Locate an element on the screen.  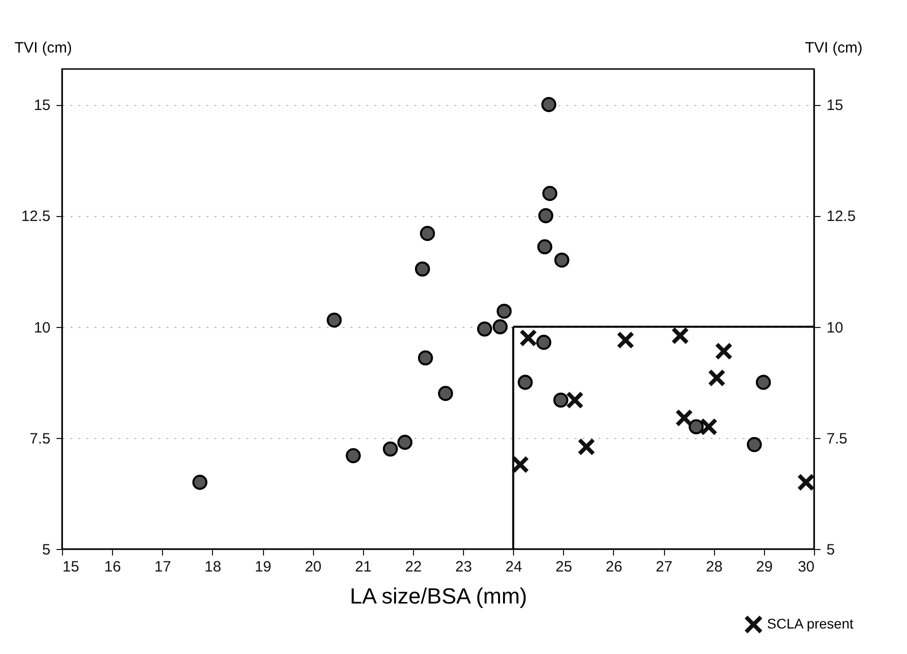
y2-tick-label: 5 is located at coordinates (830, 550).